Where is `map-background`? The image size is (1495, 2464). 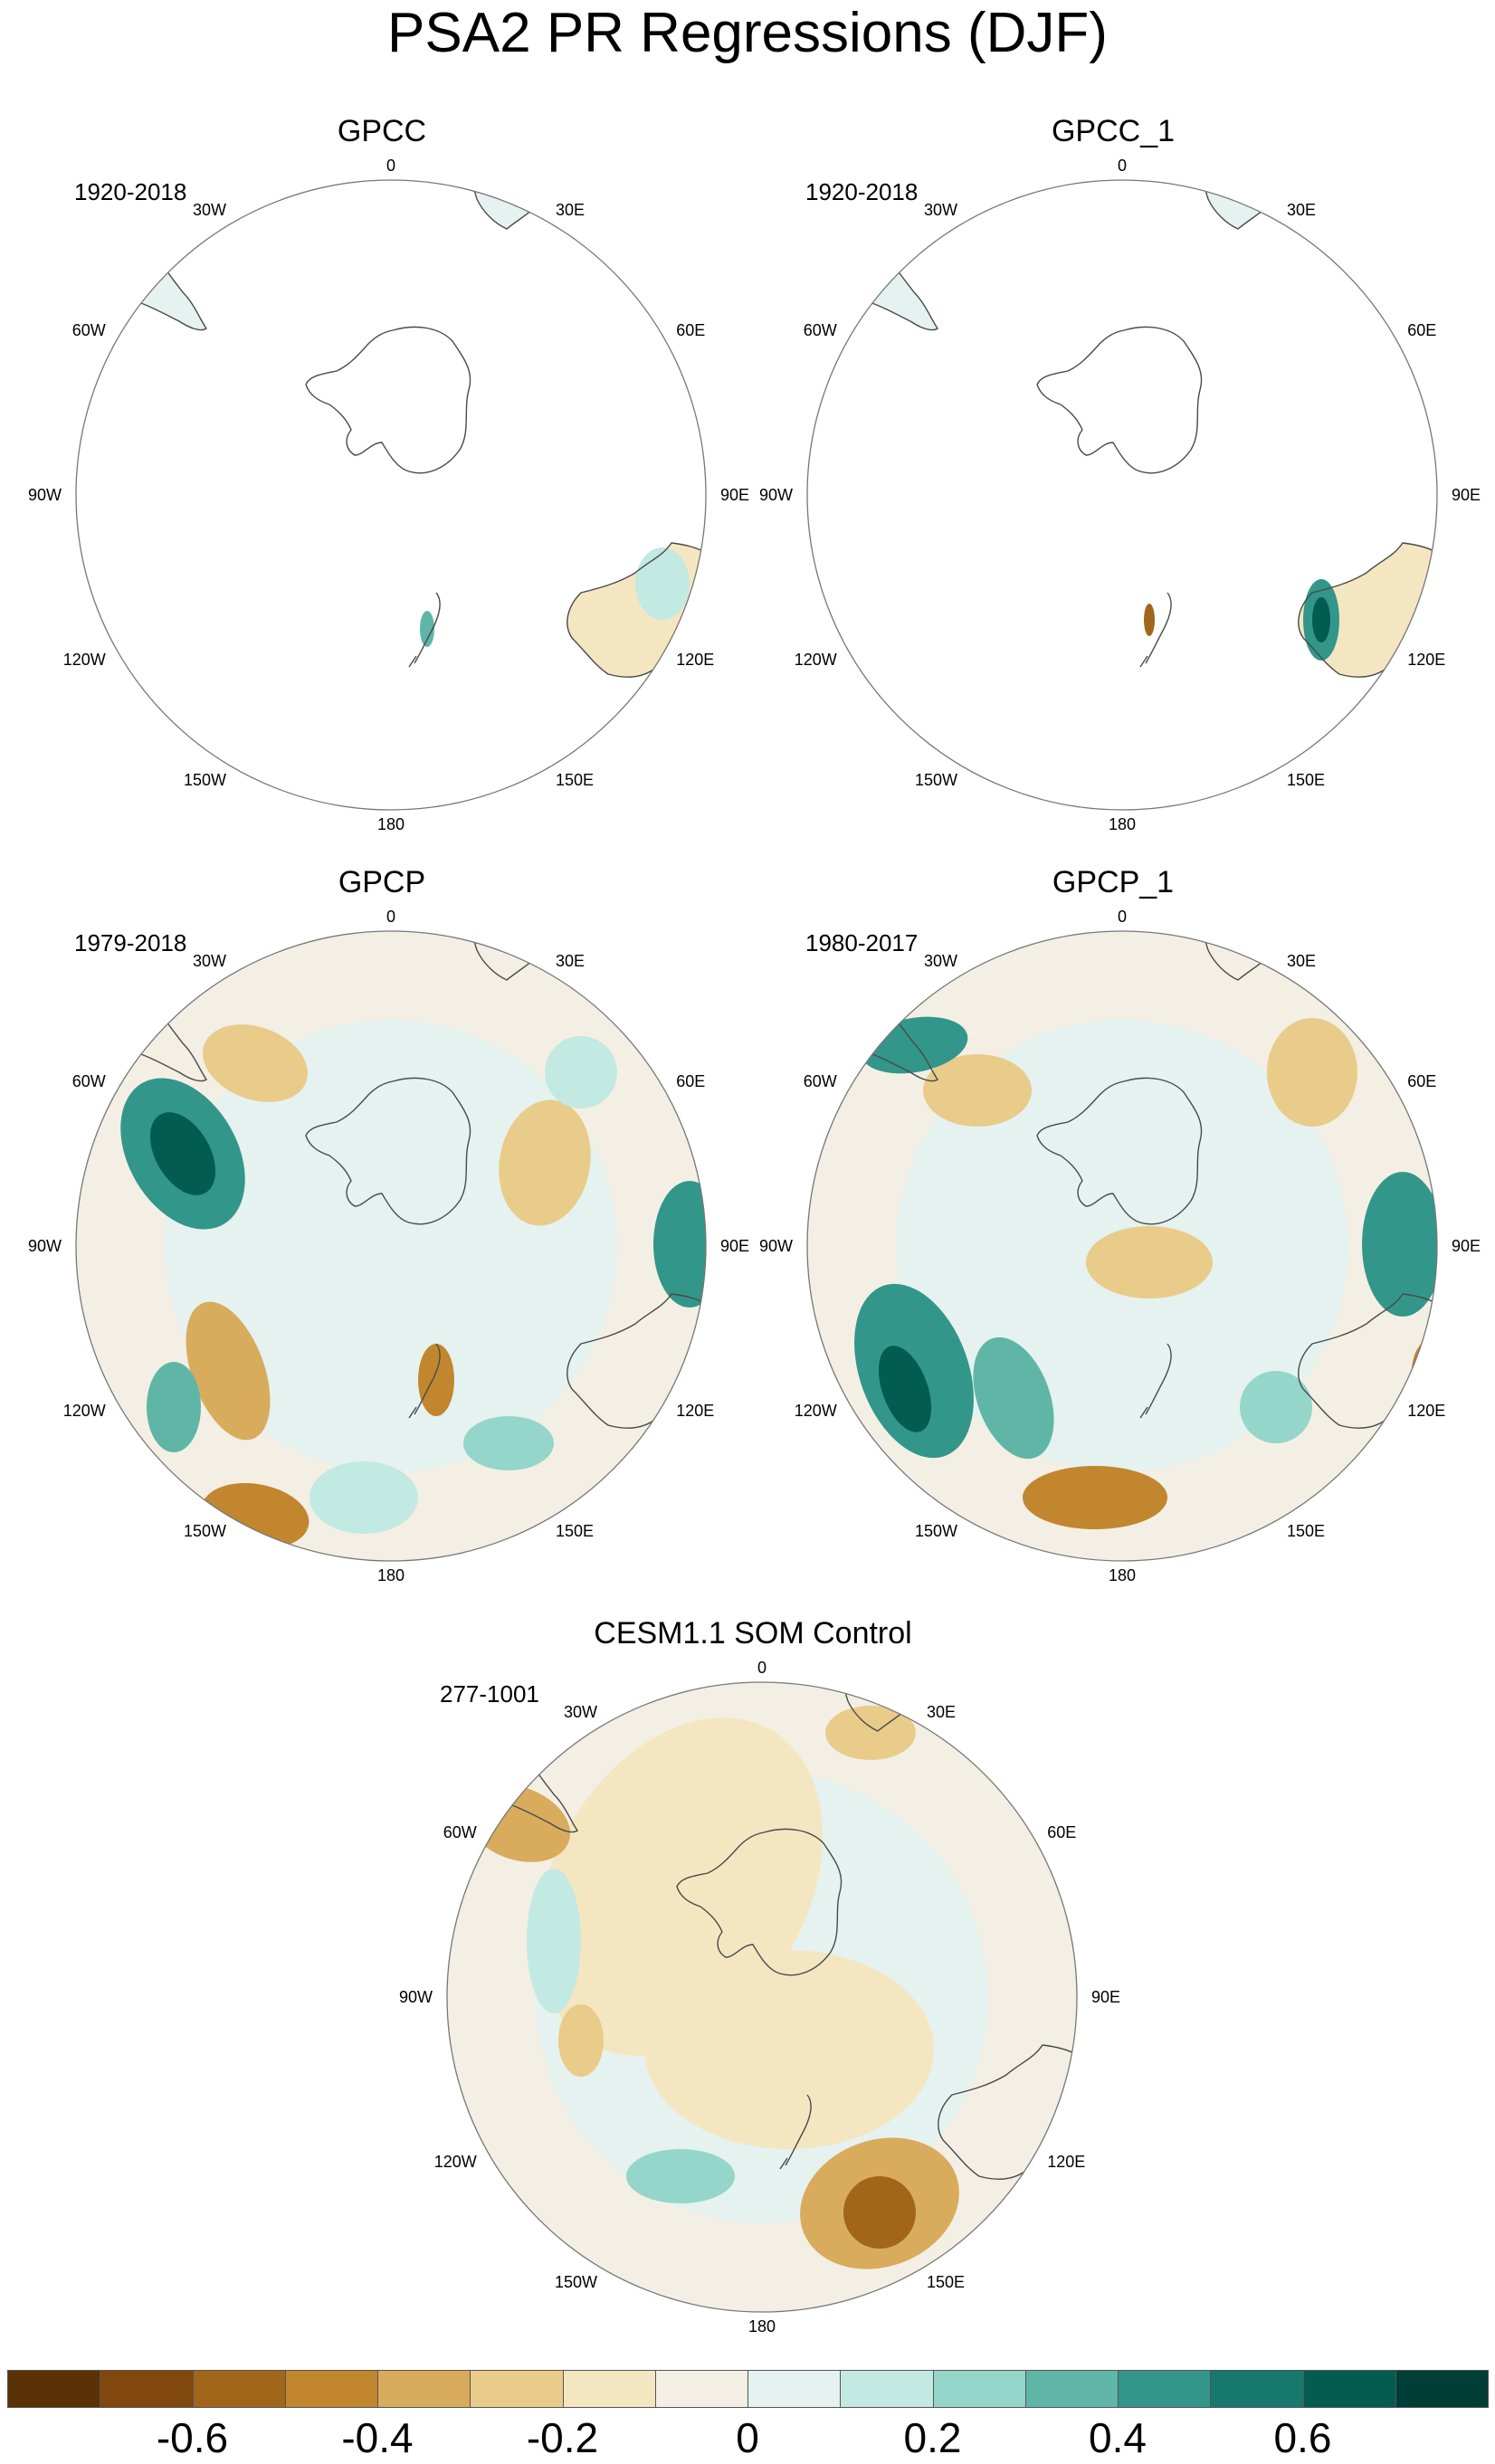
map-background is located at coordinates (391, 495).